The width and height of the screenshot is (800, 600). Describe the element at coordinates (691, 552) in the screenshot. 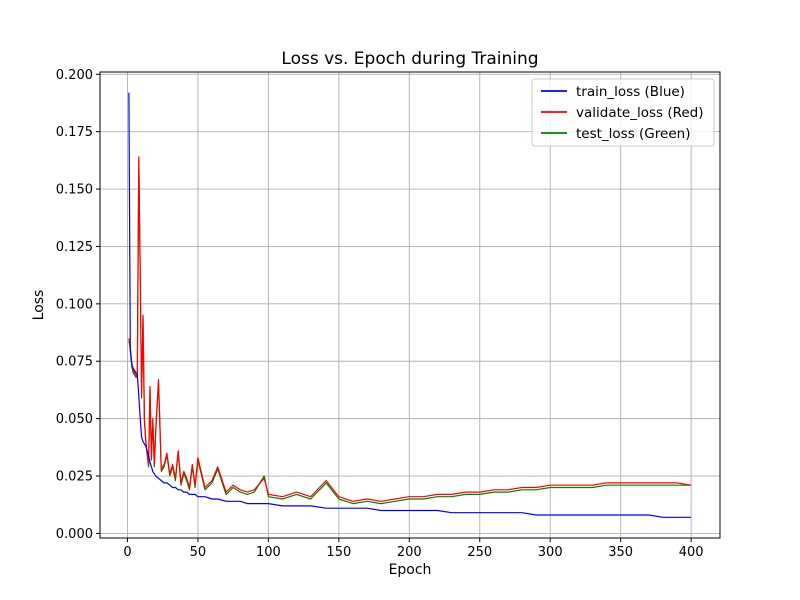

I see `x-tick-label: 400` at that location.